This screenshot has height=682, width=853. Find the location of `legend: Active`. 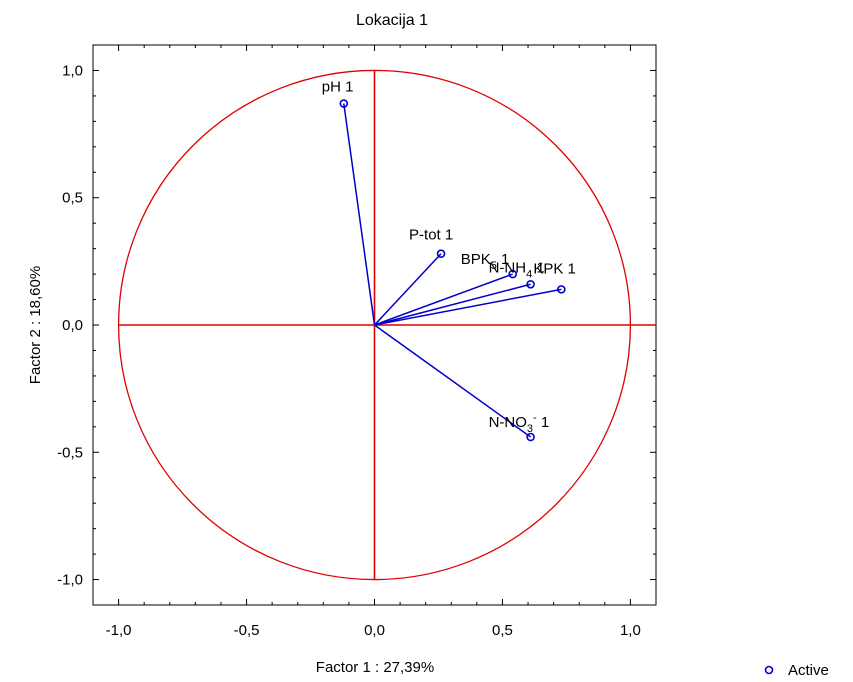

legend: Active is located at coordinates (796, 670).